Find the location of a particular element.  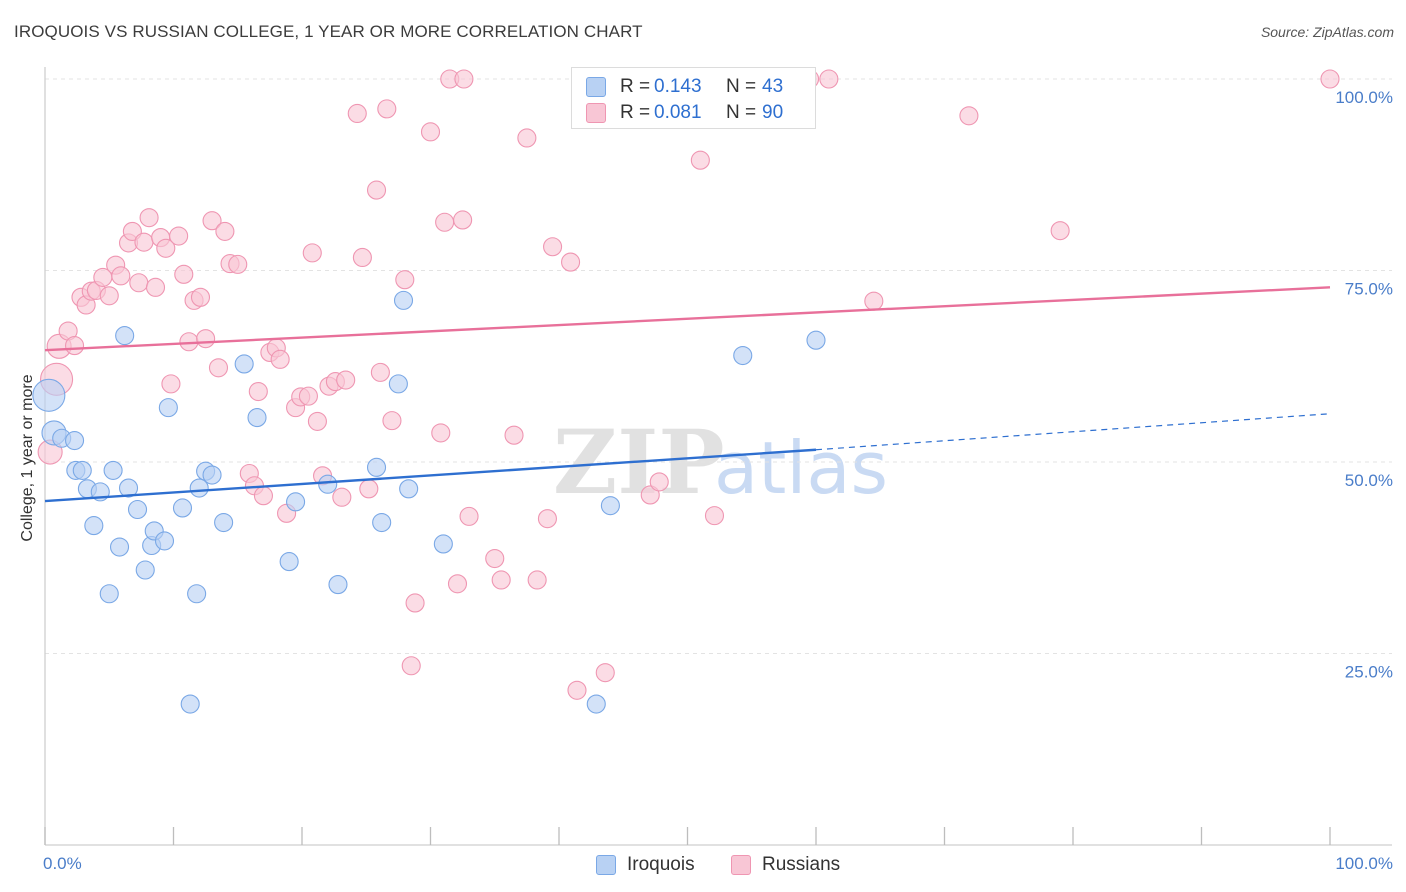

iroquois-legend-swatch is located at coordinates (606, 865).